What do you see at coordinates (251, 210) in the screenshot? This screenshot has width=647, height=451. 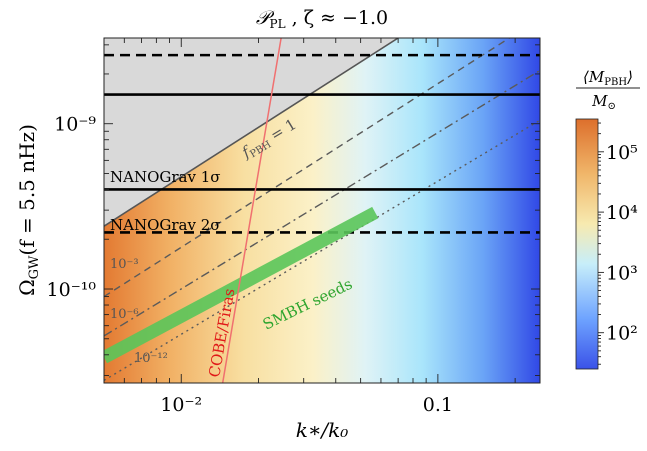 I see `cobe-firas-line` at bounding box center [251, 210].